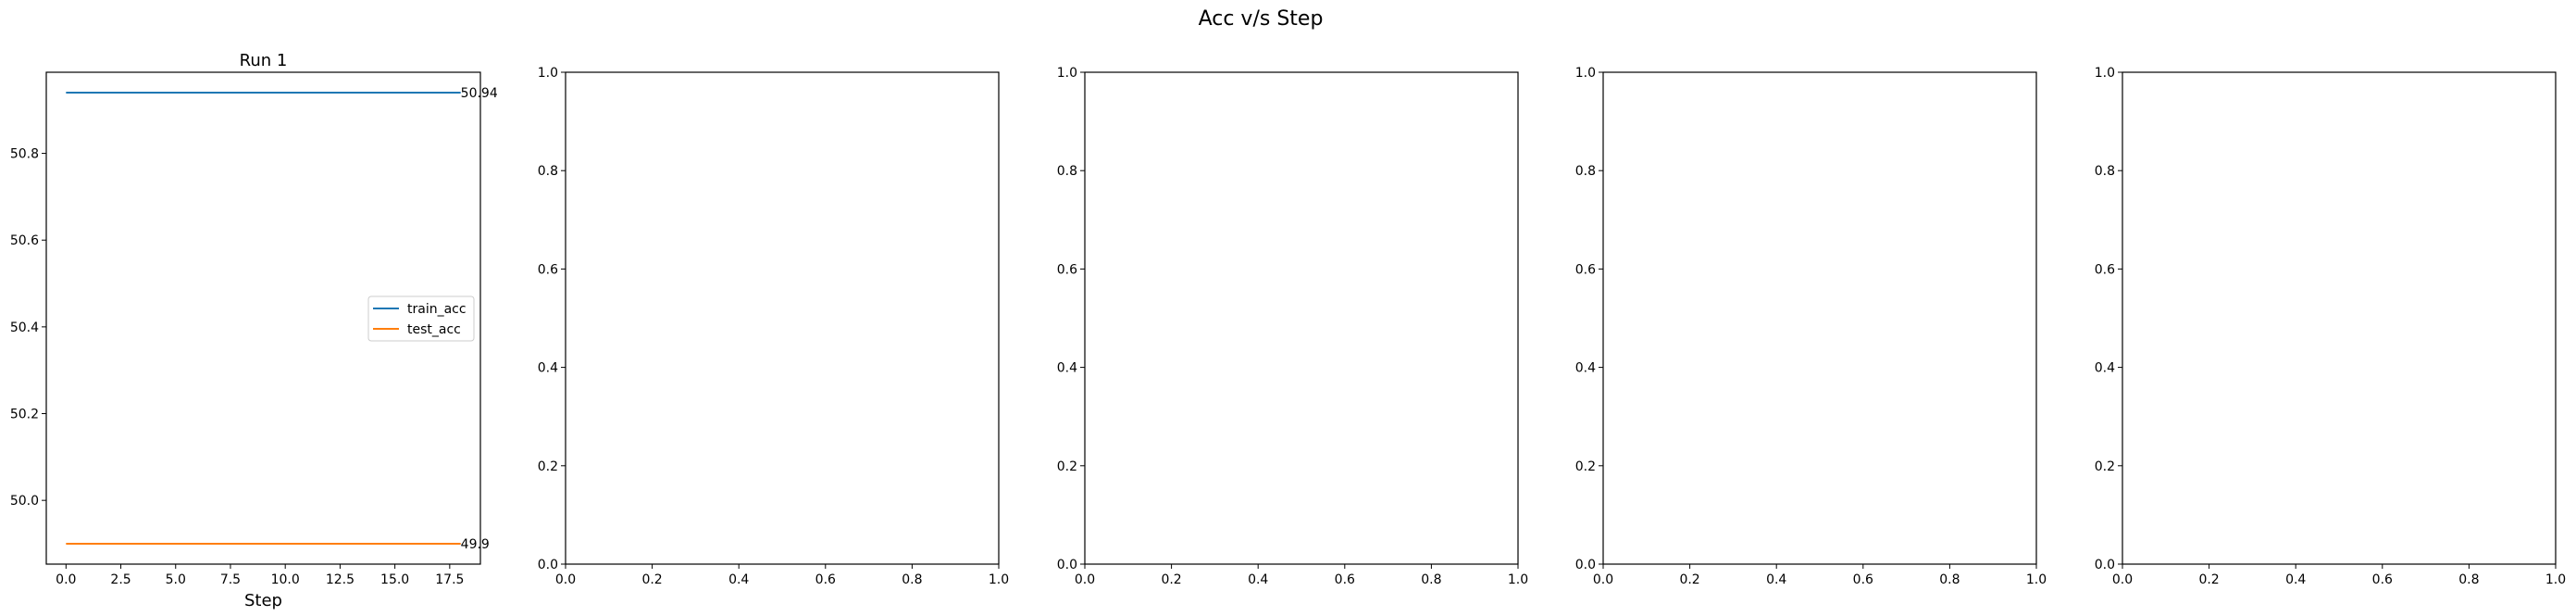 The width and height of the screenshot is (2576, 616). What do you see at coordinates (285, 579) in the screenshot?
I see `x-tick-label: 10.0` at bounding box center [285, 579].